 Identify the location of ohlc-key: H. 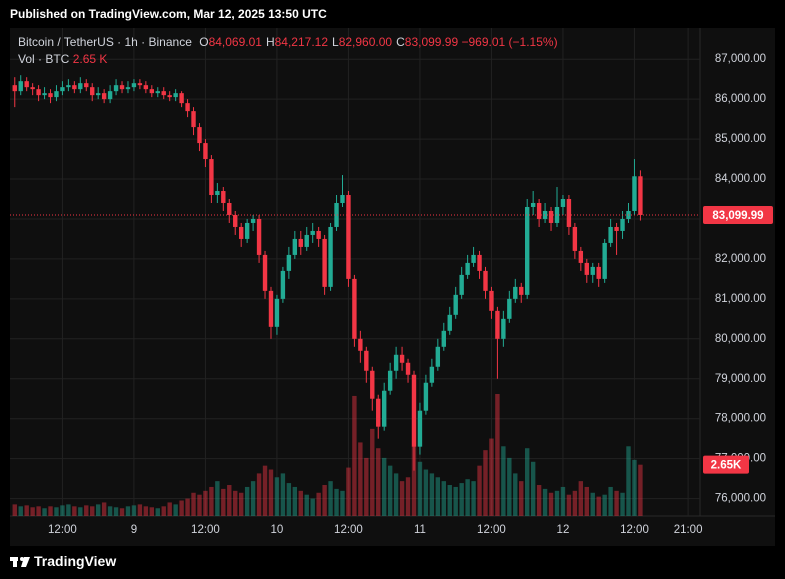
(270, 42).